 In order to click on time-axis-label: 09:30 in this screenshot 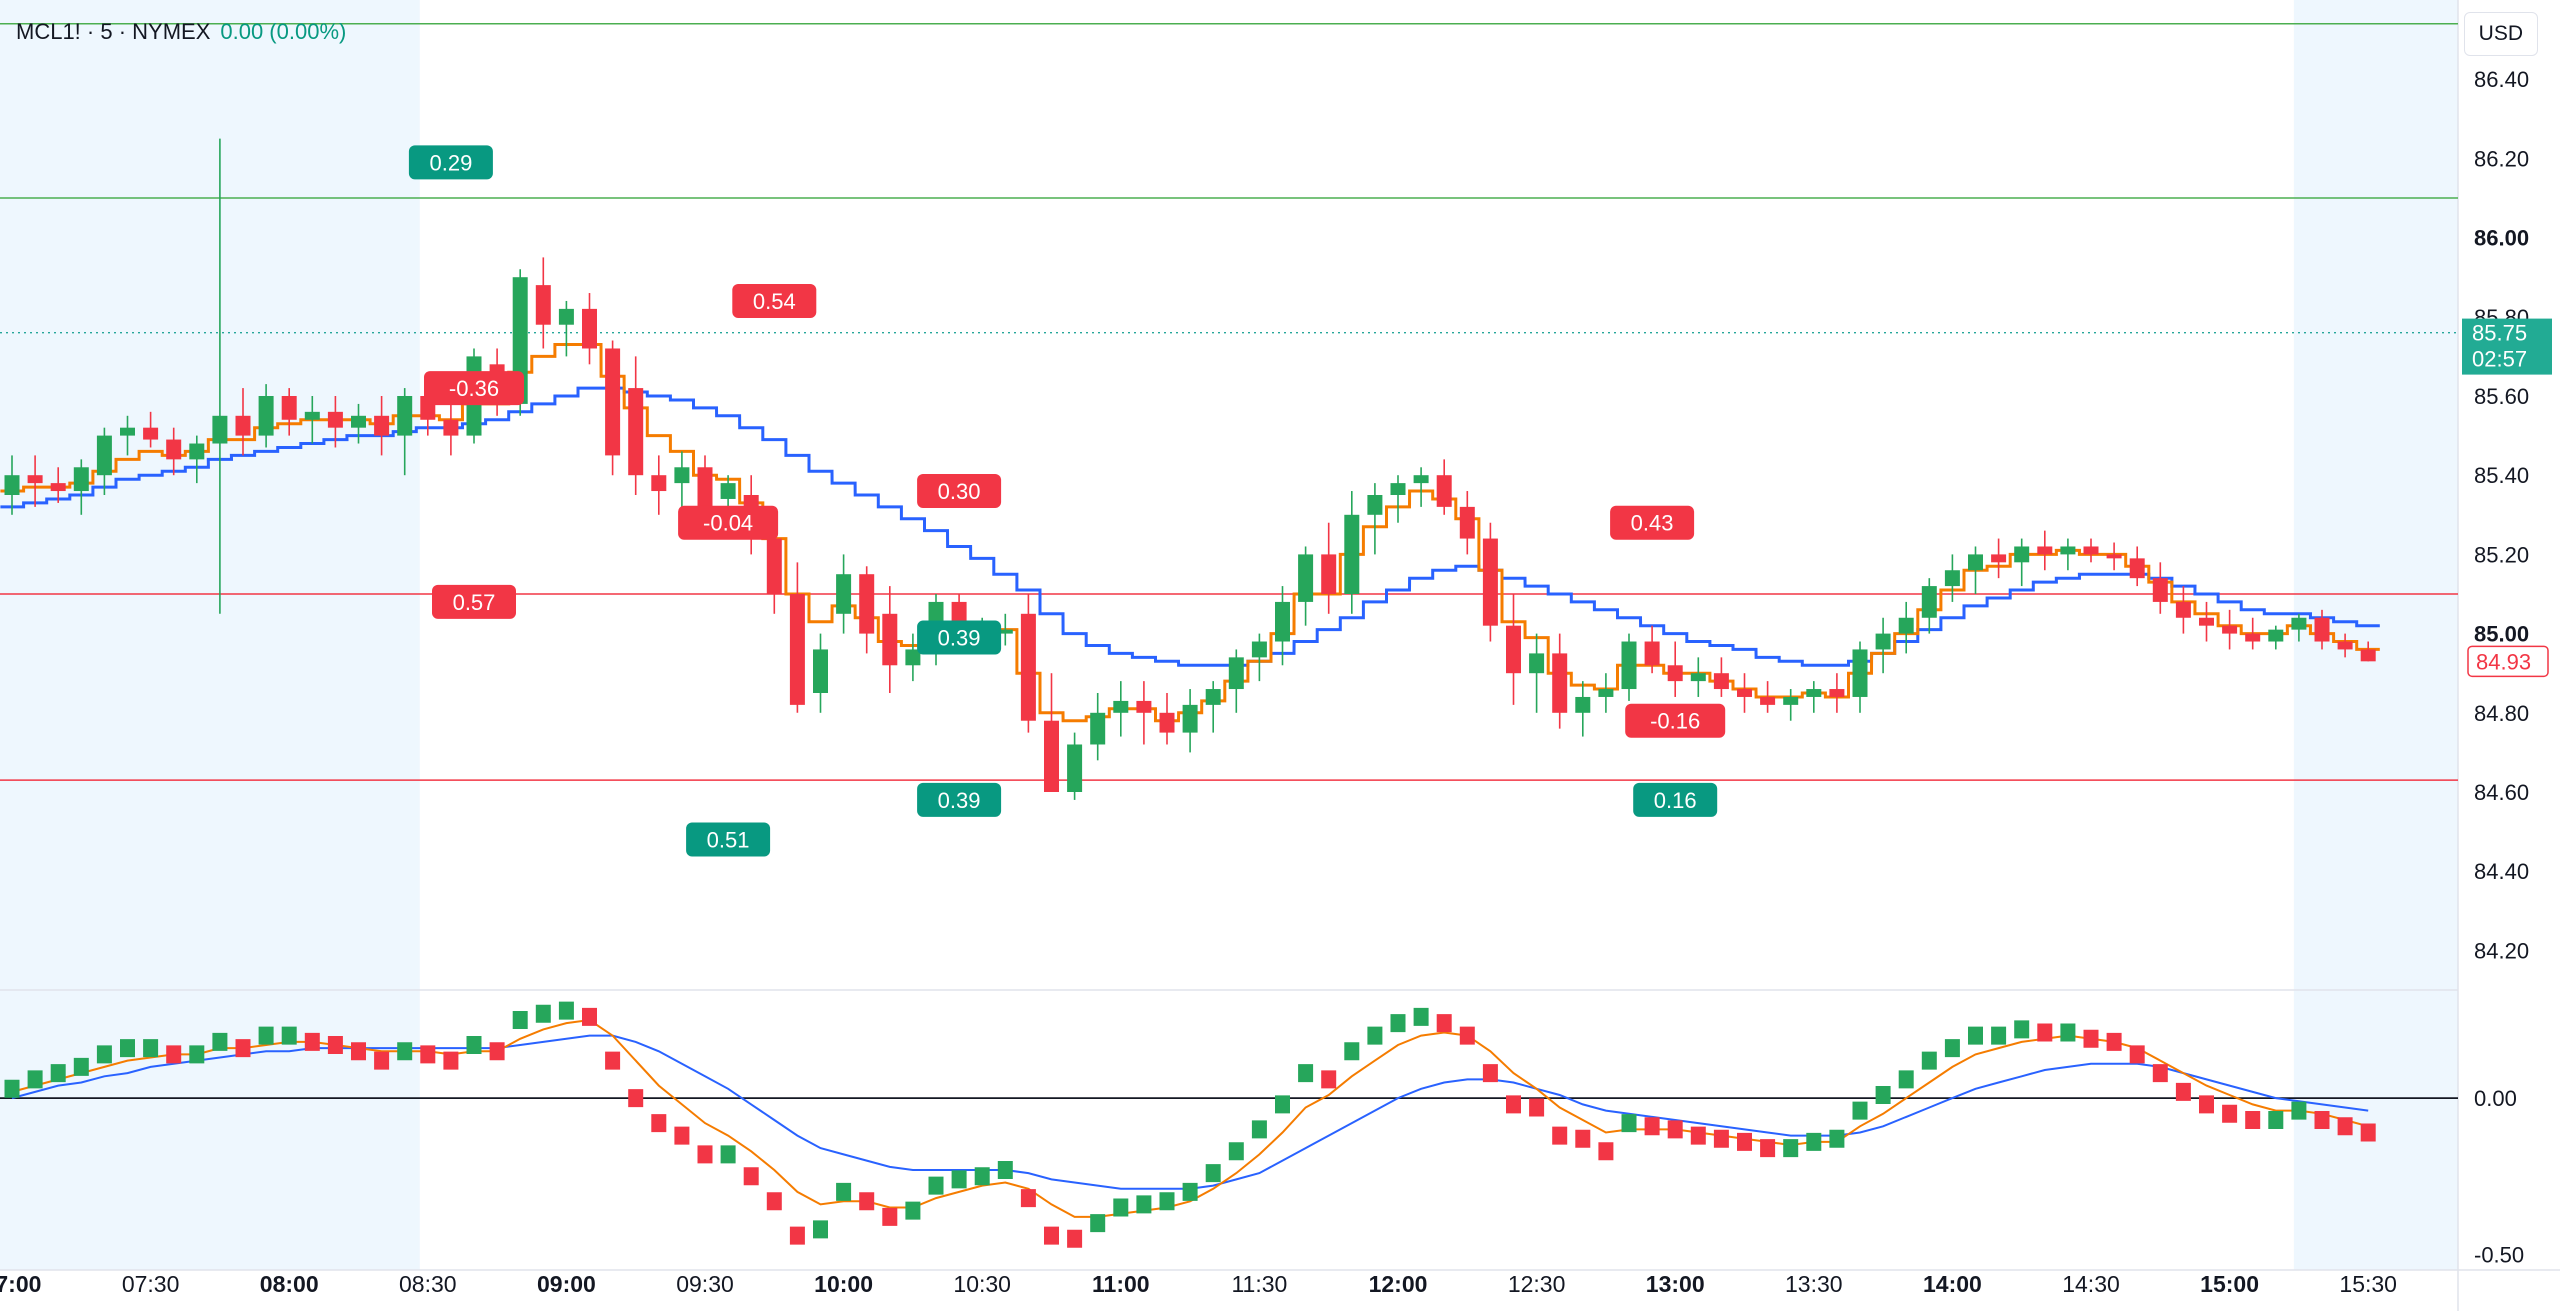, I will do `click(705, 1284)`.